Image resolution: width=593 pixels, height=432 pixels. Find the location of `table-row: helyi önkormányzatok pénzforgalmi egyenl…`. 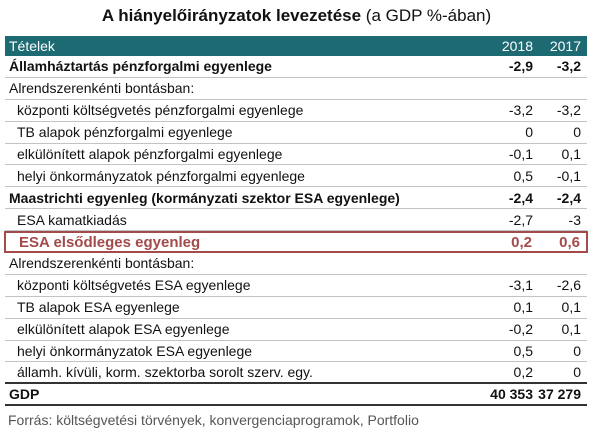

table-row: helyi önkormányzatok pénzforgalmi egyenl… is located at coordinates (296, 176).